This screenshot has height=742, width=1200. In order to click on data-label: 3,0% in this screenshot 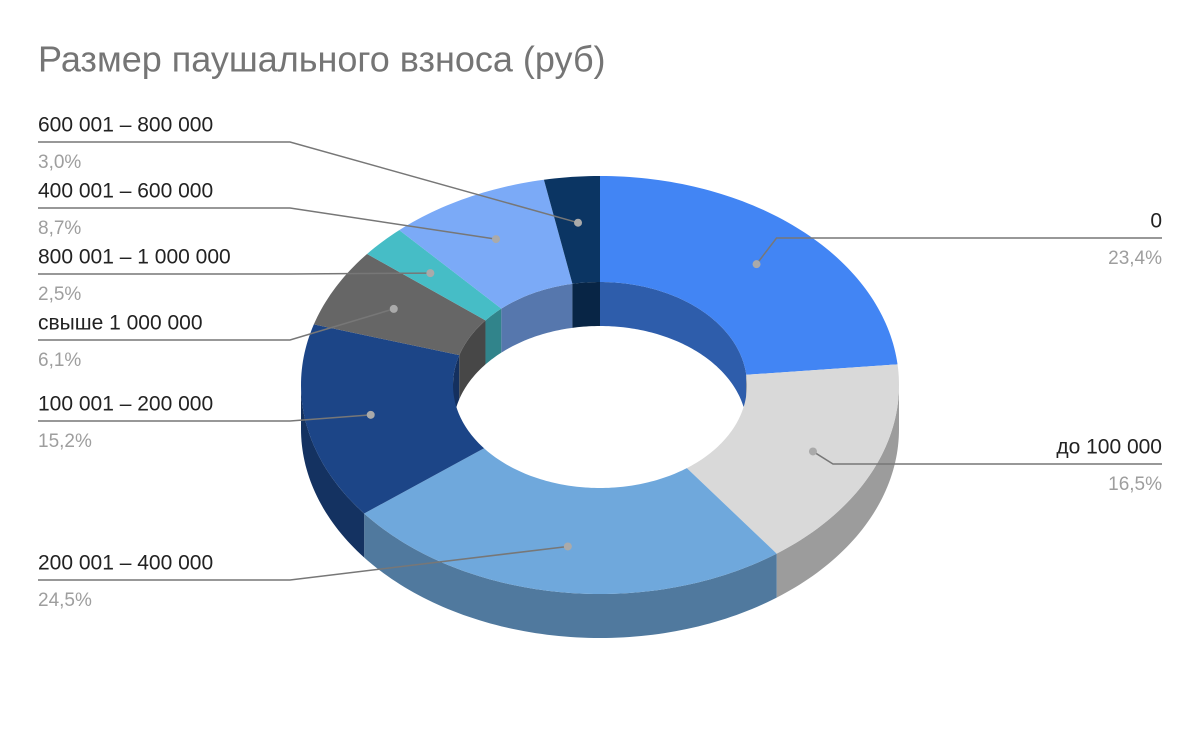, I will do `click(59, 162)`.